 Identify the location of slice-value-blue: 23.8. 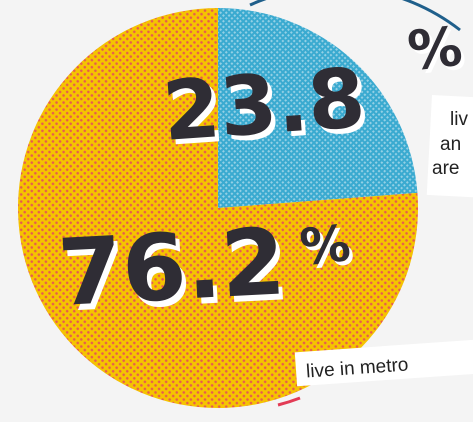
(264, 105).